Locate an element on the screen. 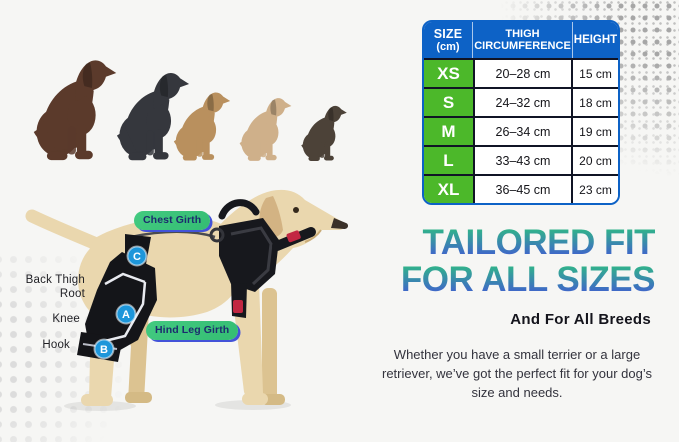  leash-strap is located at coordinates (173, 234).